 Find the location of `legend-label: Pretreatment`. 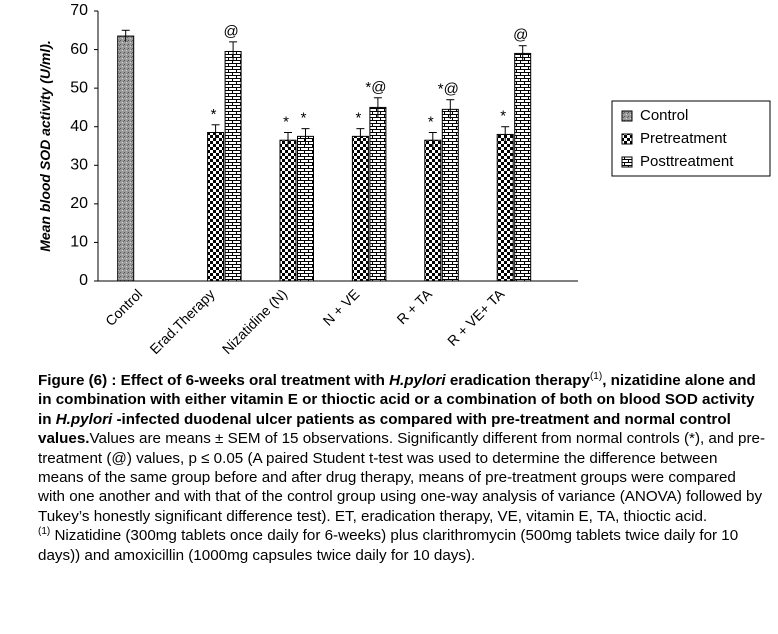

legend-label: Pretreatment is located at coordinates (684, 138).